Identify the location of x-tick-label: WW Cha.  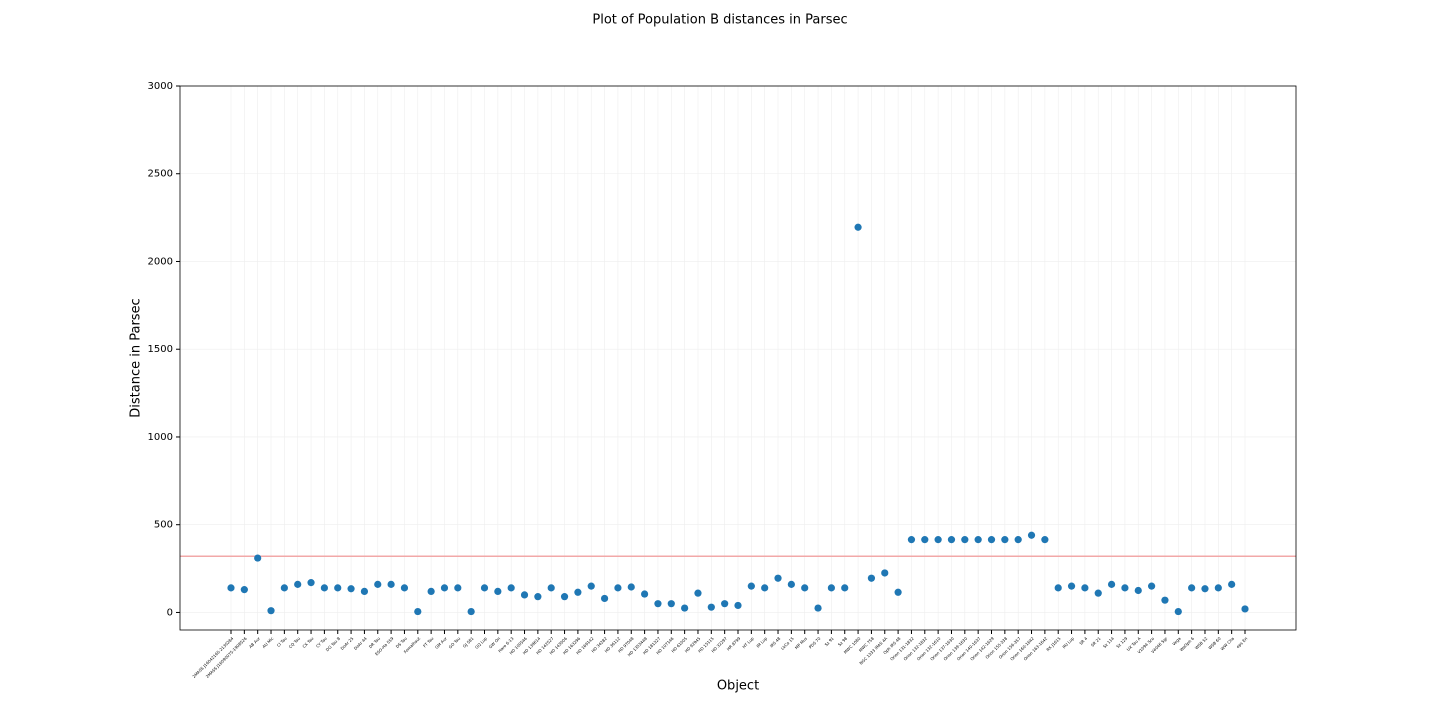
(1228, 643).